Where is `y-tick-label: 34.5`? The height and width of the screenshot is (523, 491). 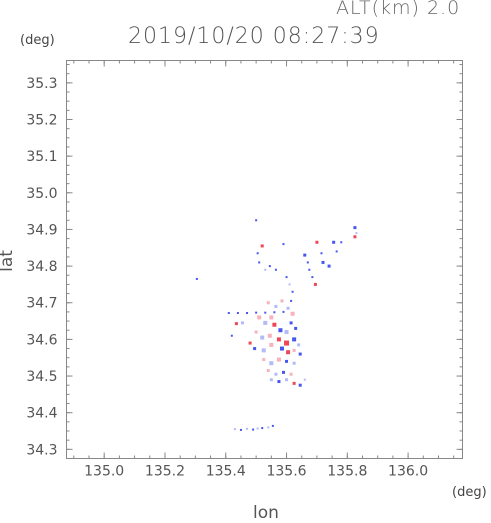 y-tick-label: 34.5 is located at coordinates (41, 377).